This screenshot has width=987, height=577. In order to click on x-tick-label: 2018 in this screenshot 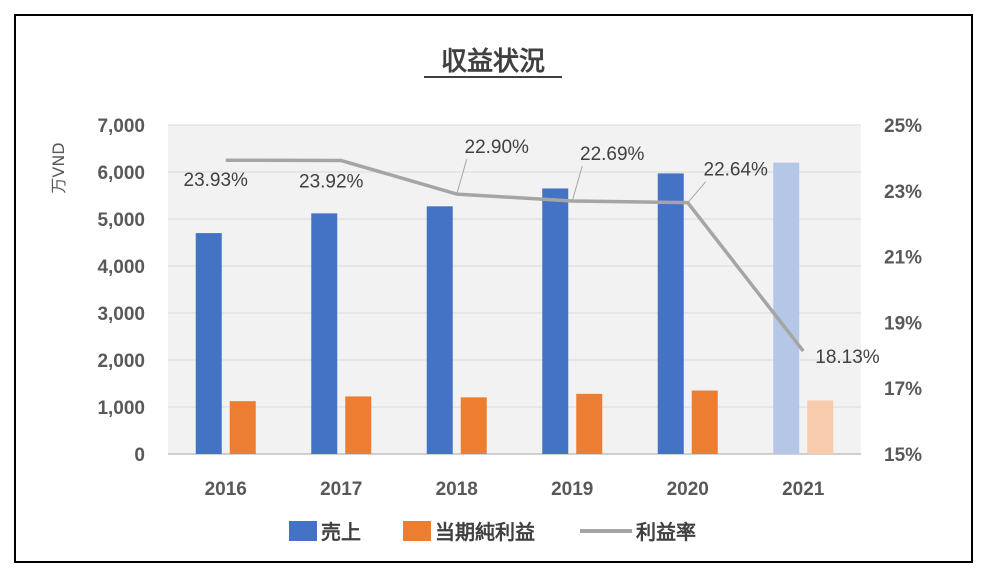, I will do `click(457, 489)`.